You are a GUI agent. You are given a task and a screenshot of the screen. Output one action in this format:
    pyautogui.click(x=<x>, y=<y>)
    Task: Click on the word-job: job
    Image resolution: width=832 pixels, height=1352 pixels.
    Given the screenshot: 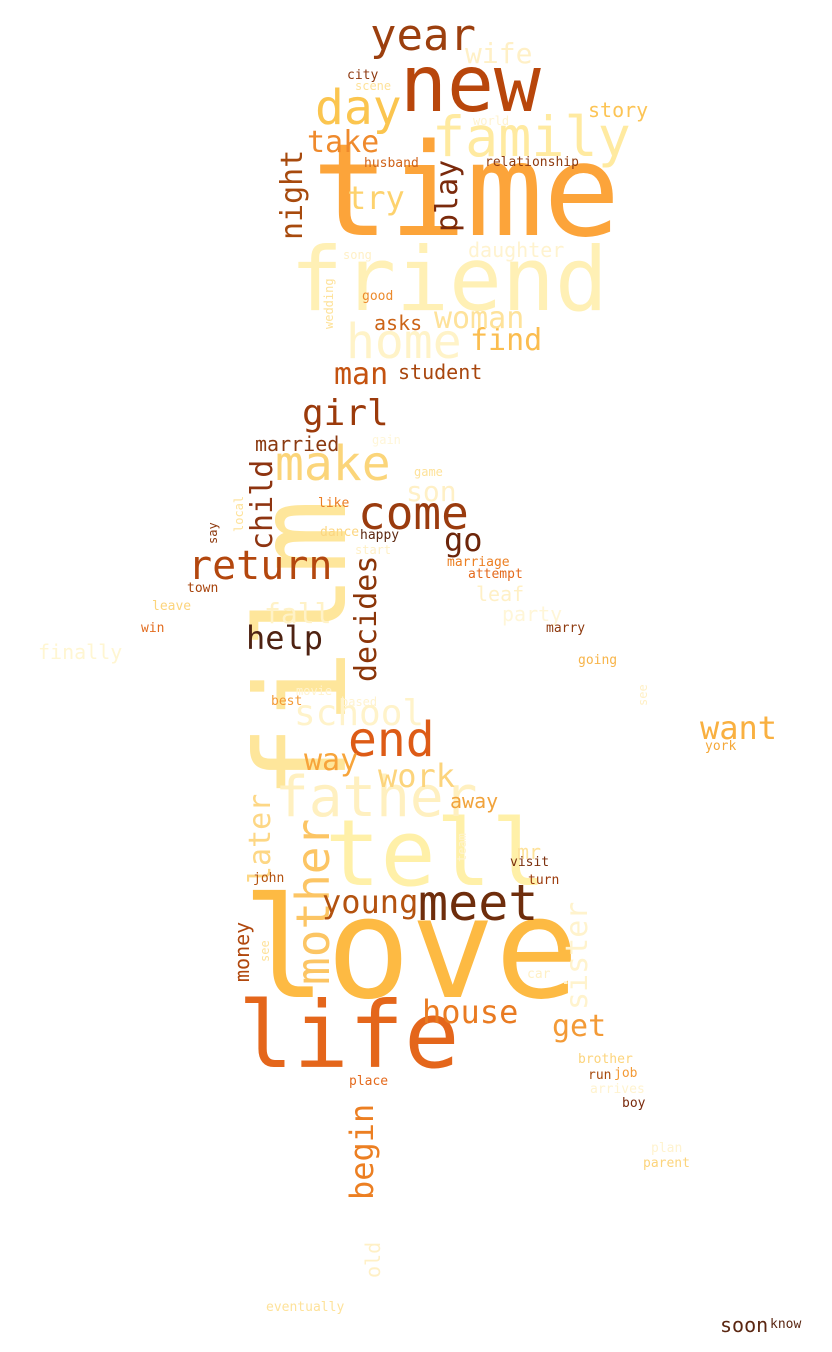 What is the action you would take?
    pyautogui.click(x=626, y=1073)
    